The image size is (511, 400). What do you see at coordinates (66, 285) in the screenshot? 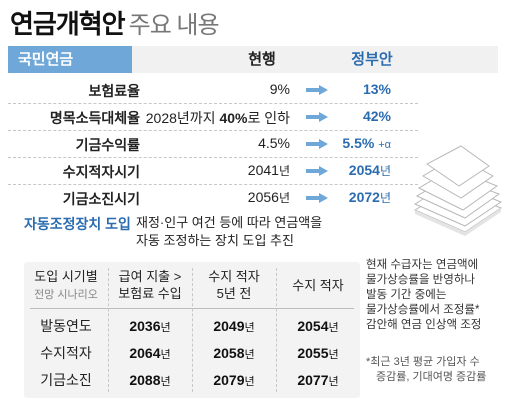
I see `table-header-scenario: 도입 시기별 전망 시나리오` at bounding box center [66, 285].